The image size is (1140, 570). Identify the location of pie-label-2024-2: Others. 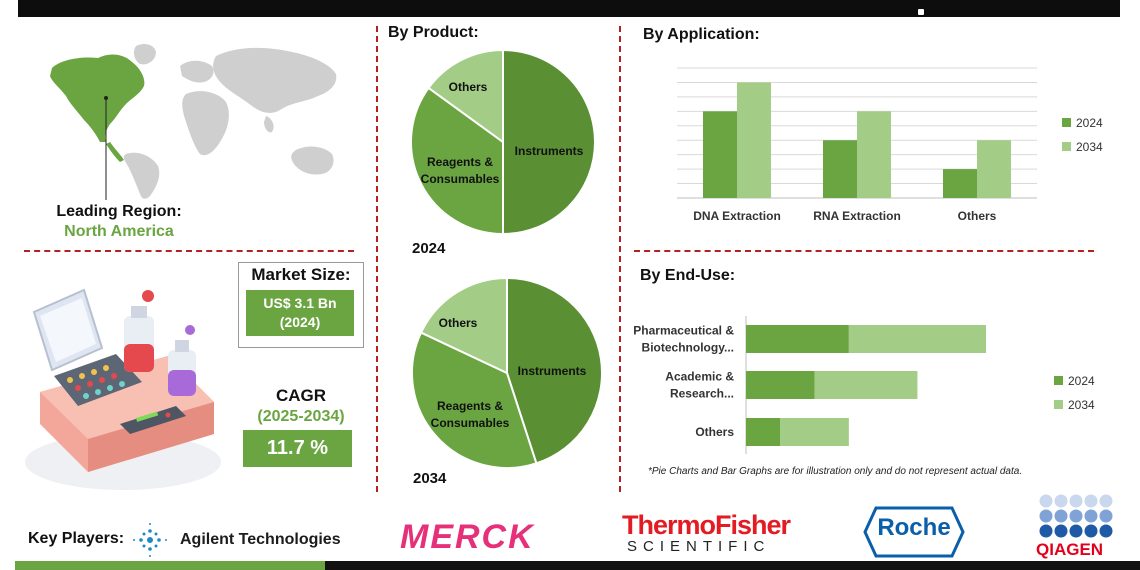
(468, 87).